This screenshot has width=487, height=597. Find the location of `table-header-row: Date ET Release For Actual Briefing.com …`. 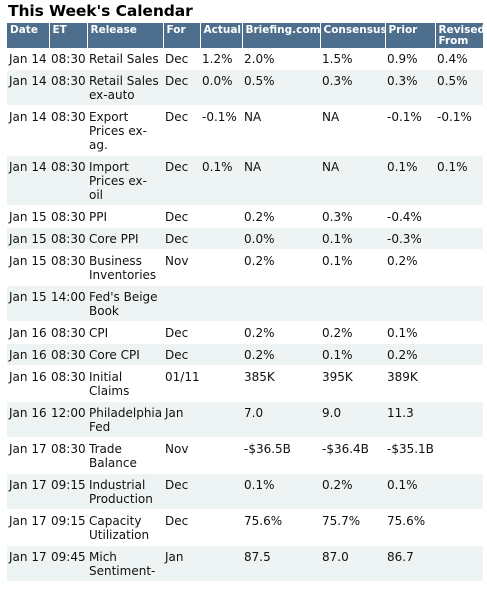

table-header-row: Date ET Release For Actual Briefing.com … is located at coordinates (246, 35).